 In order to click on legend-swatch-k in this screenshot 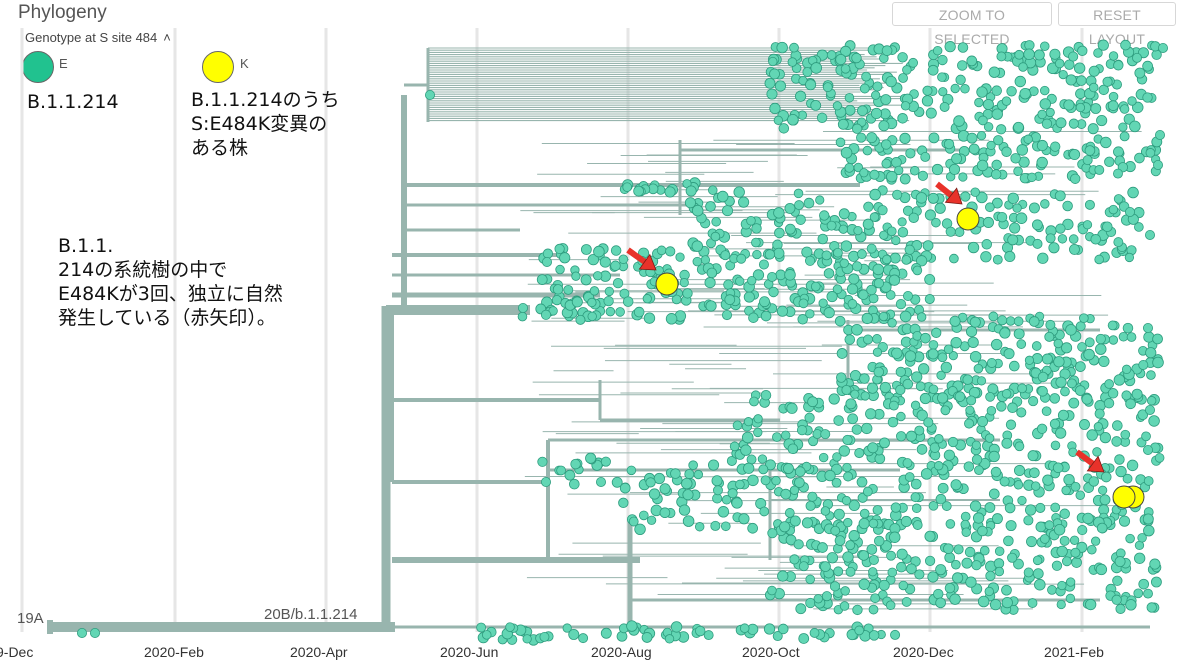, I will do `click(218, 67)`.